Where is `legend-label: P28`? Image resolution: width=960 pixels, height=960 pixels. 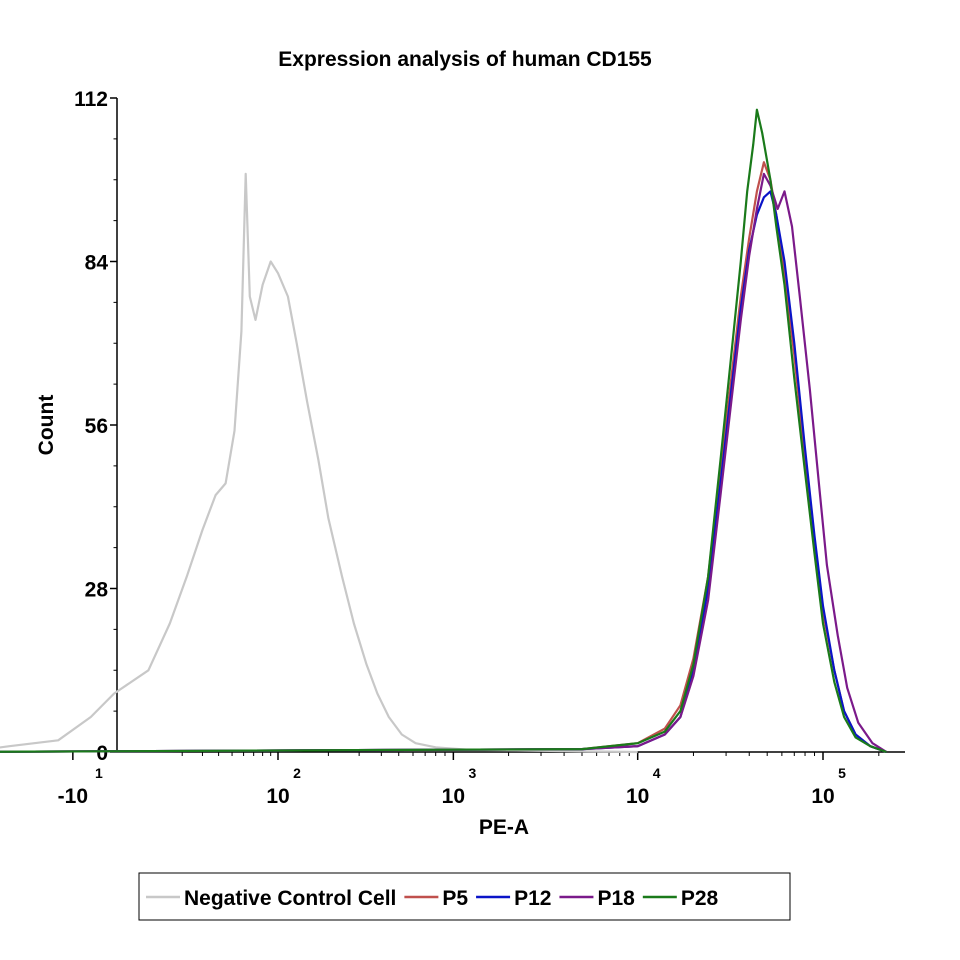
legend-label: P28 is located at coordinates (700, 898).